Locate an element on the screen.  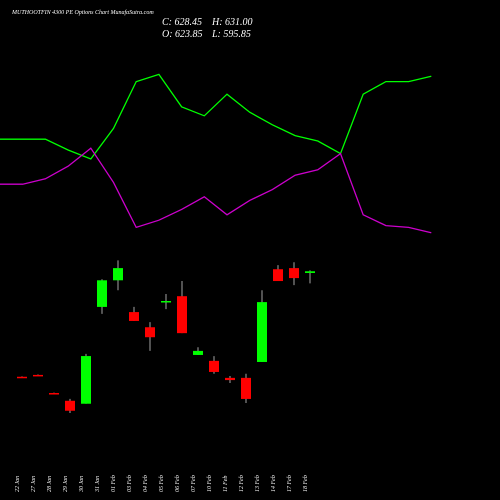
x-tick-label: 03 Feb is located at coordinates (130, 483).